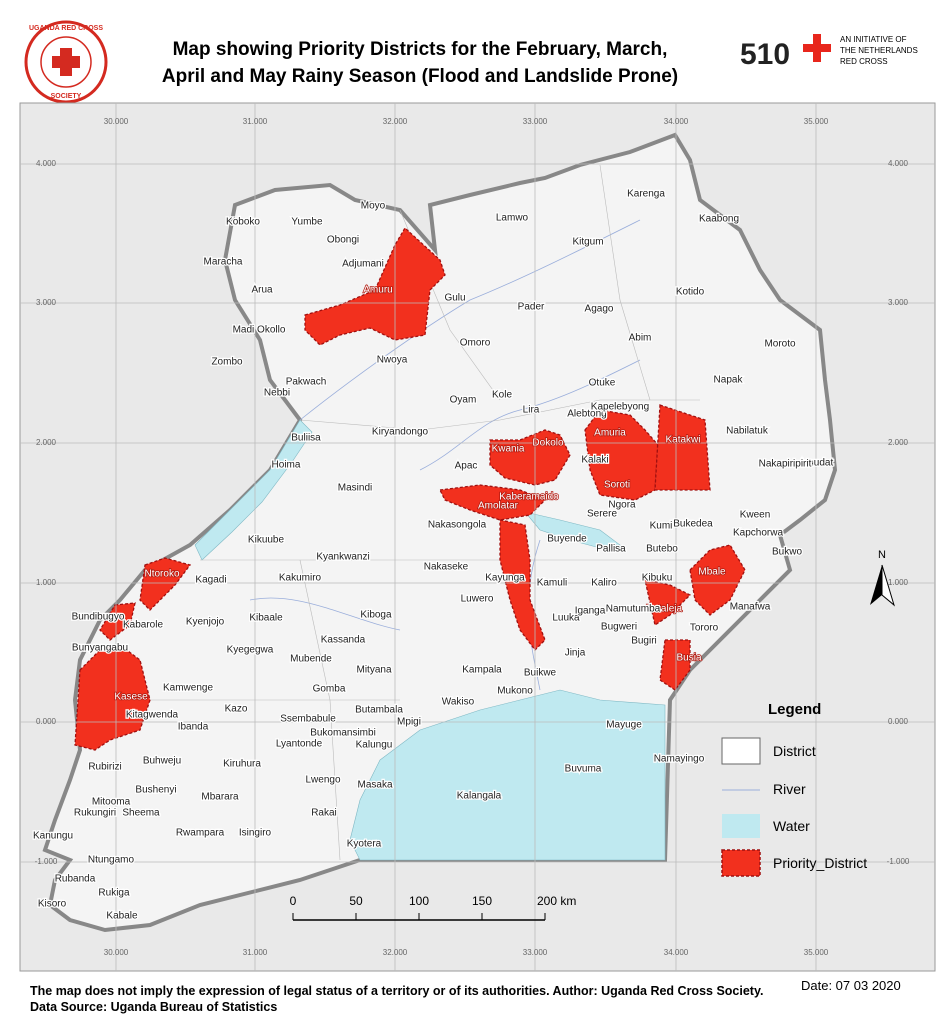  What do you see at coordinates (300, 578) in the screenshot?
I see `district-label: Kakumiro` at bounding box center [300, 578].